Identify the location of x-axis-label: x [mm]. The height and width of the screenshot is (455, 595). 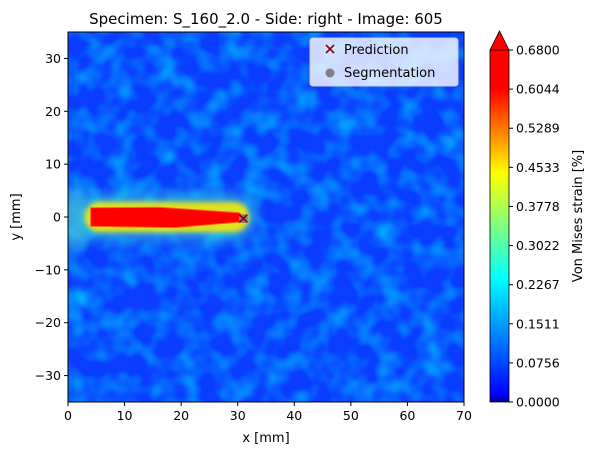
(265, 438).